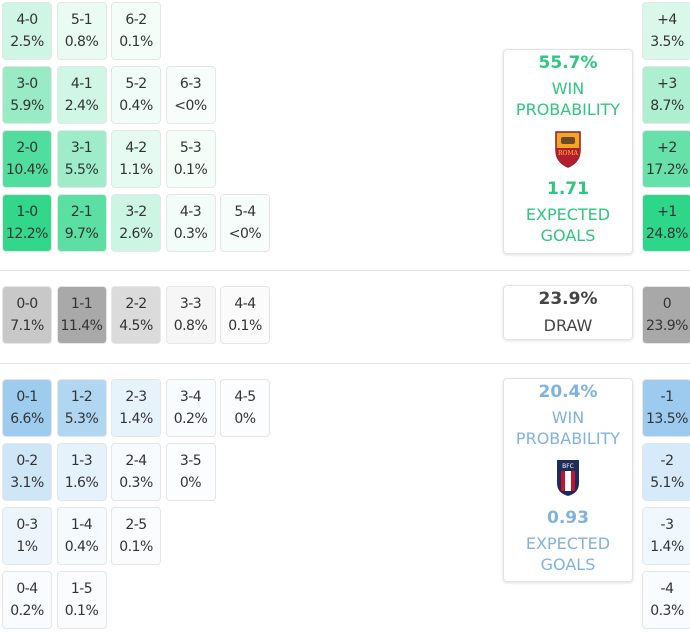  Describe the element at coordinates (136, 408) in the screenshot. I see `scoreline-cell: 2-3 1.4%` at that location.